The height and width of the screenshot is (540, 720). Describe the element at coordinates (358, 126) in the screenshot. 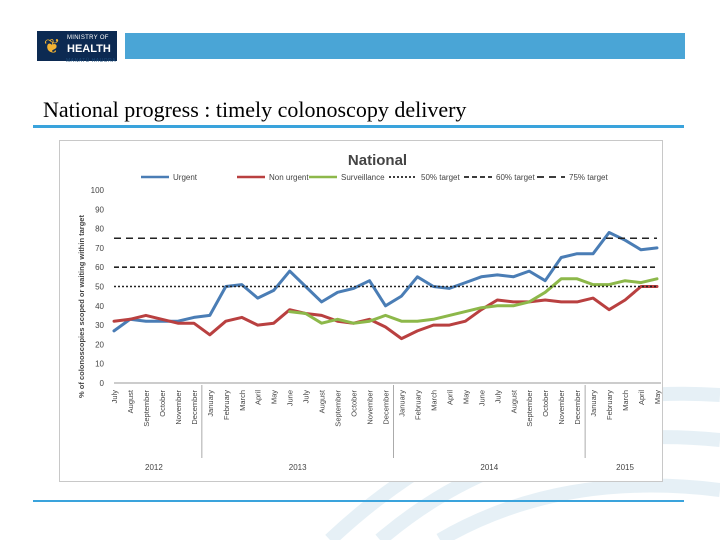

I see `title-divider` at that location.